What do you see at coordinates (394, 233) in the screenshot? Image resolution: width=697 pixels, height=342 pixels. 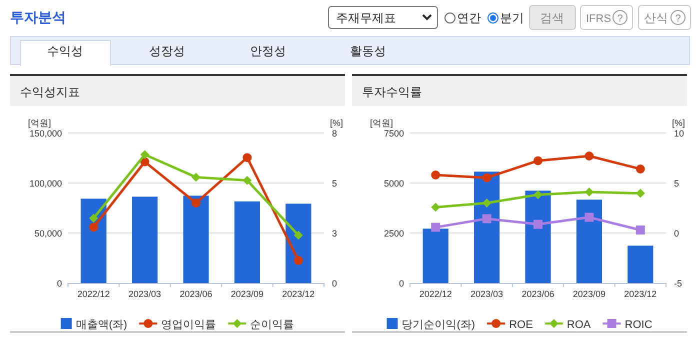 I see `y-tick-label: 2500` at bounding box center [394, 233].